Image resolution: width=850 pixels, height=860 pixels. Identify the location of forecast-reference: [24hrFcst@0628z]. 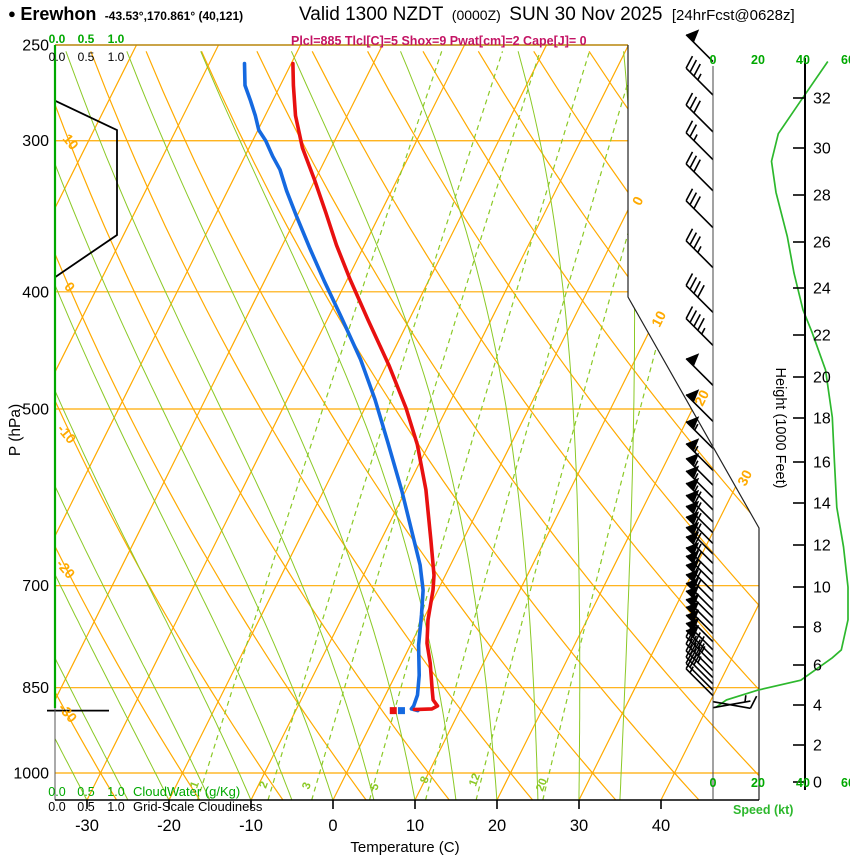
(733, 15).